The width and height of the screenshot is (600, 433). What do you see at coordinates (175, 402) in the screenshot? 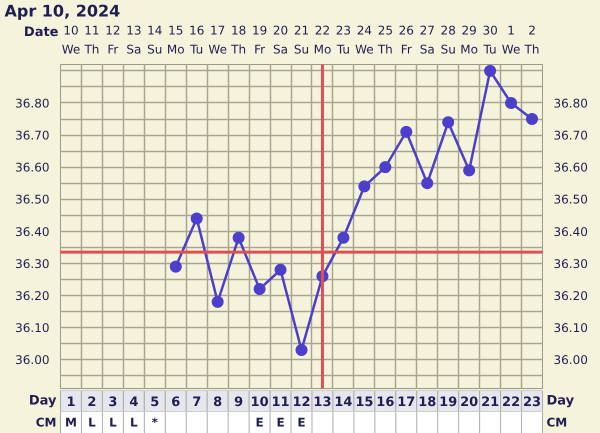
I see `x2-tick-label: 6` at bounding box center [175, 402].